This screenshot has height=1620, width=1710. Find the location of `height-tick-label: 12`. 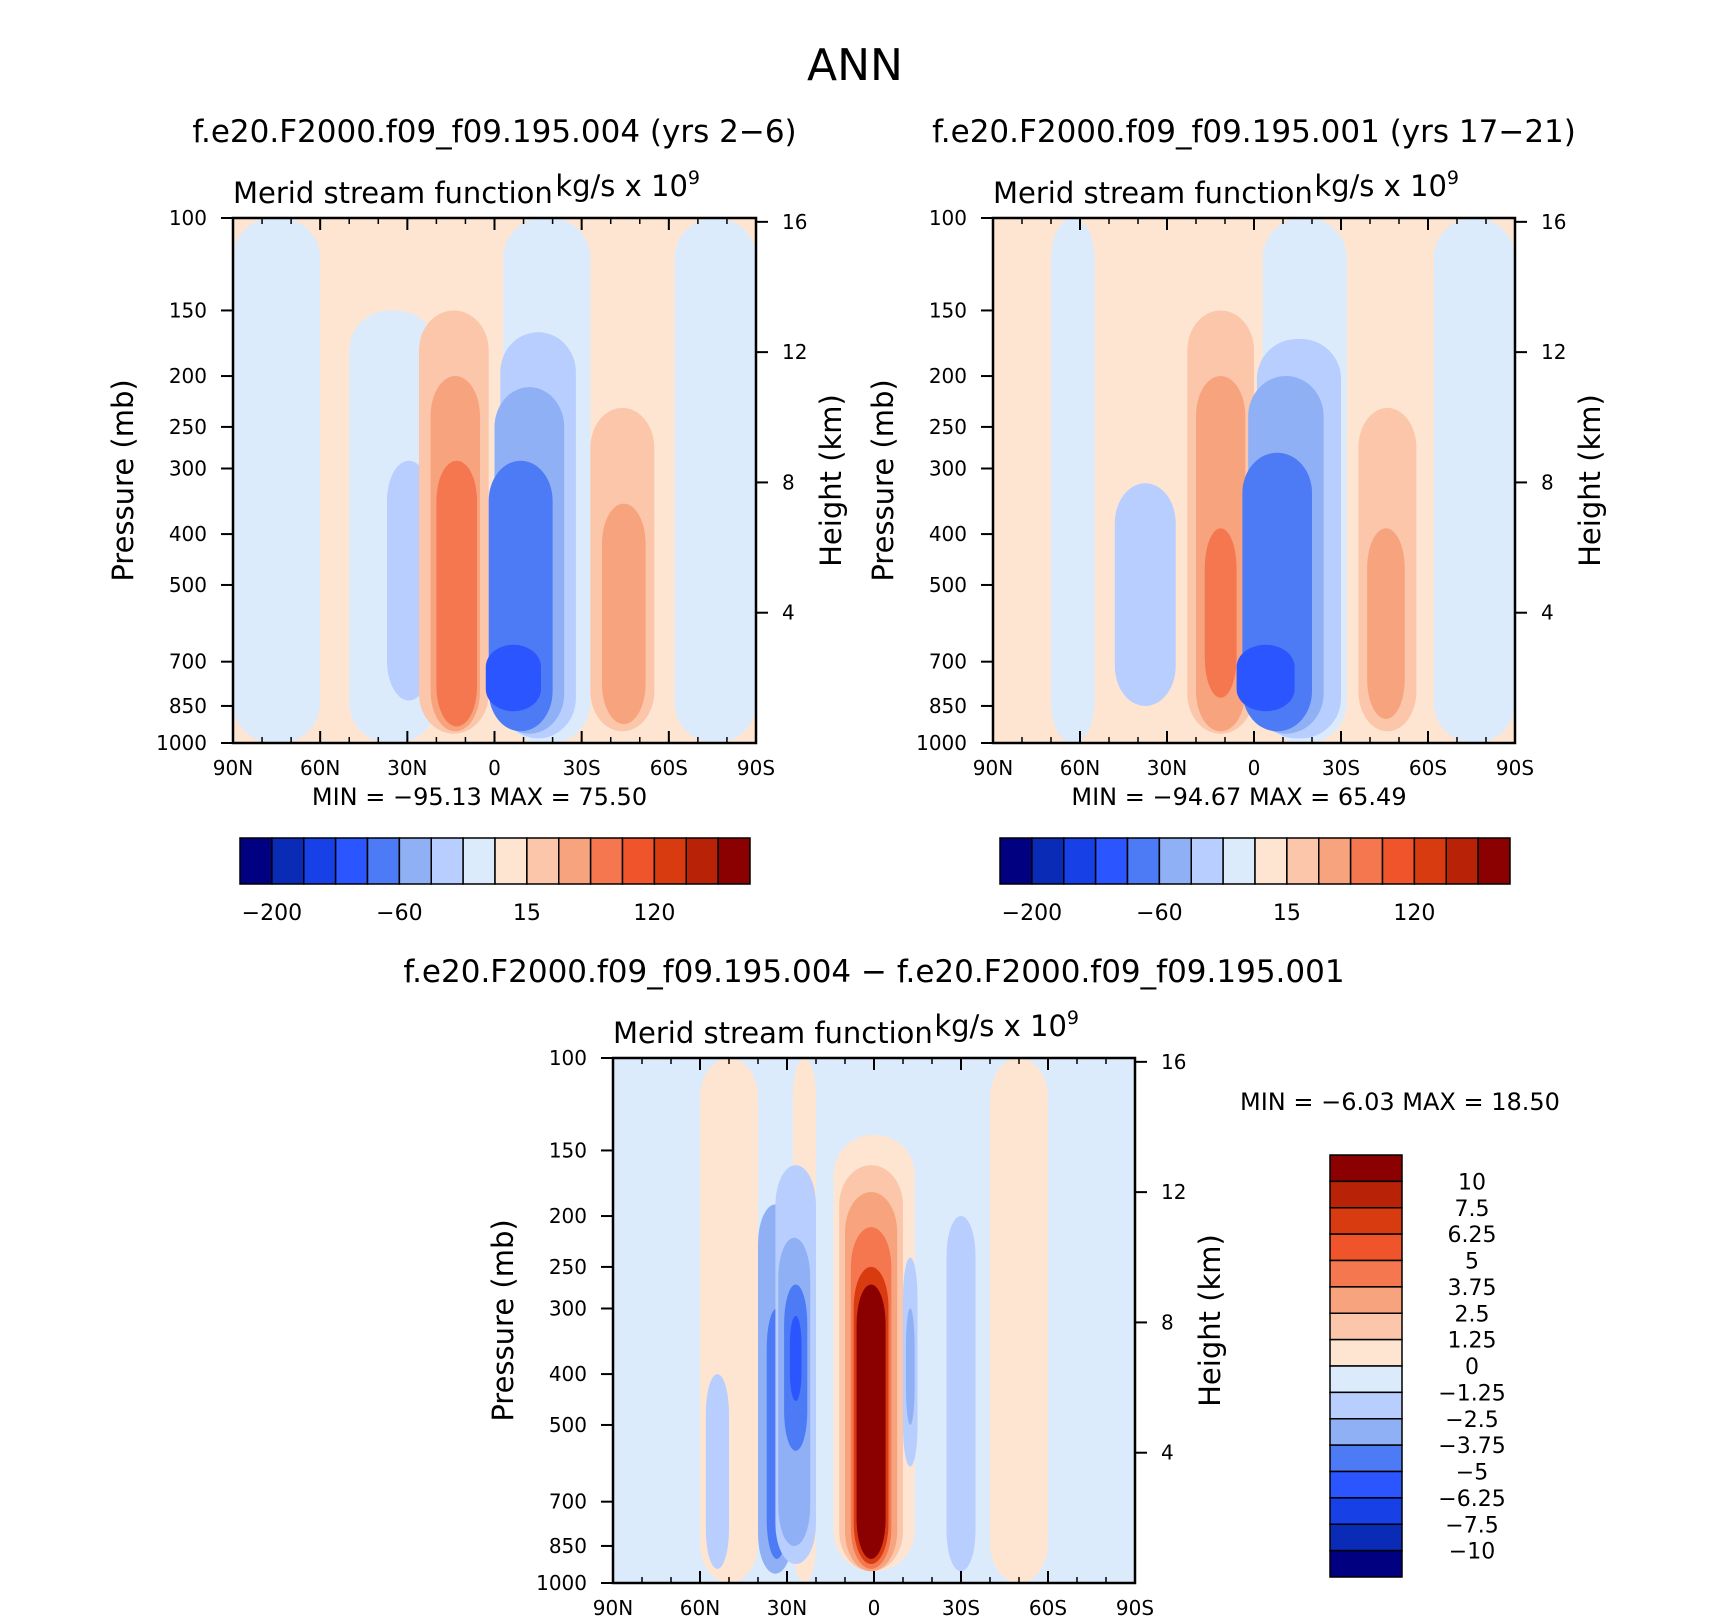

height-tick-label: 12 is located at coordinates (1553, 352).